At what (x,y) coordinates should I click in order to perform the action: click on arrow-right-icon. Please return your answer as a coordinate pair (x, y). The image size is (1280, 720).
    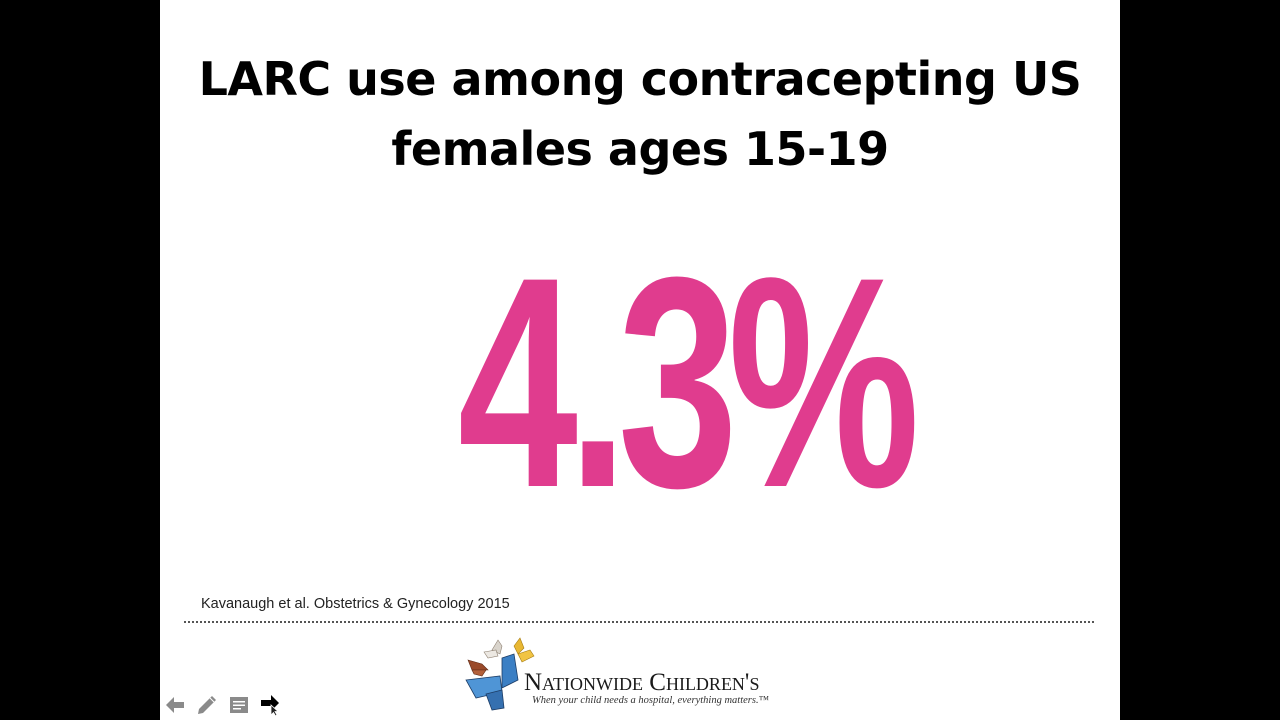
    Looking at the image, I should click on (270, 705).